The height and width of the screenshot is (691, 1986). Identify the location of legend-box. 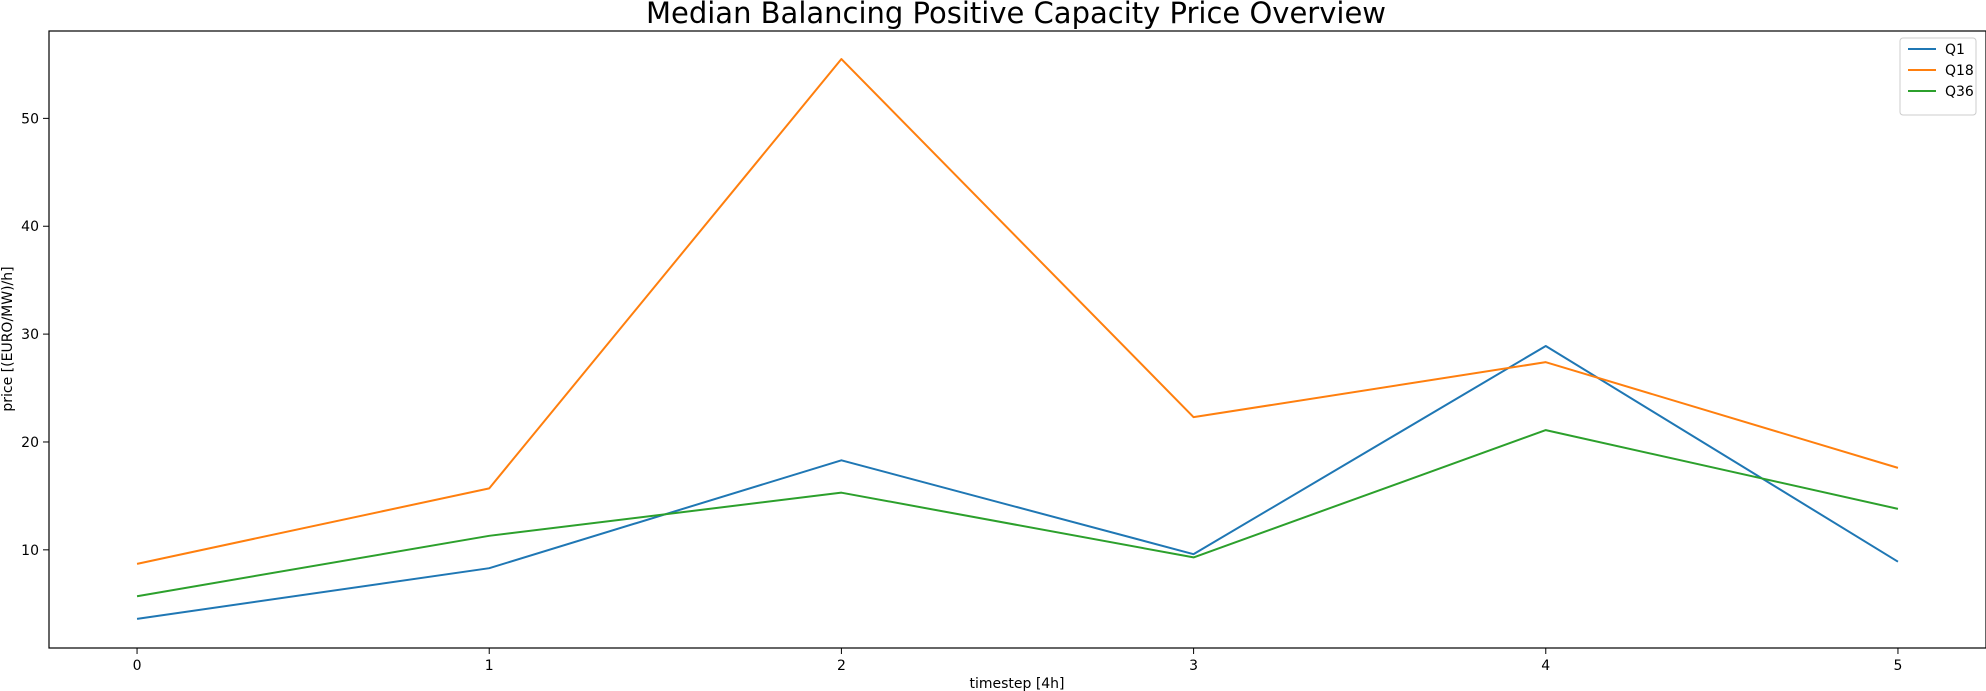
(1938, 76).